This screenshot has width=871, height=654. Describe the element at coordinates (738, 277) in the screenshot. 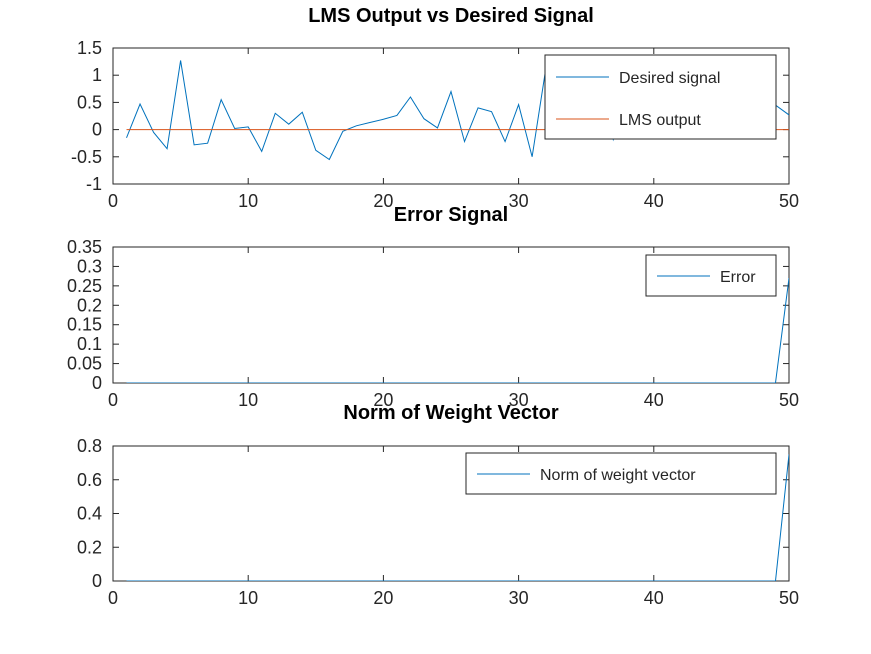

I see `legend-label: Error` at that location.